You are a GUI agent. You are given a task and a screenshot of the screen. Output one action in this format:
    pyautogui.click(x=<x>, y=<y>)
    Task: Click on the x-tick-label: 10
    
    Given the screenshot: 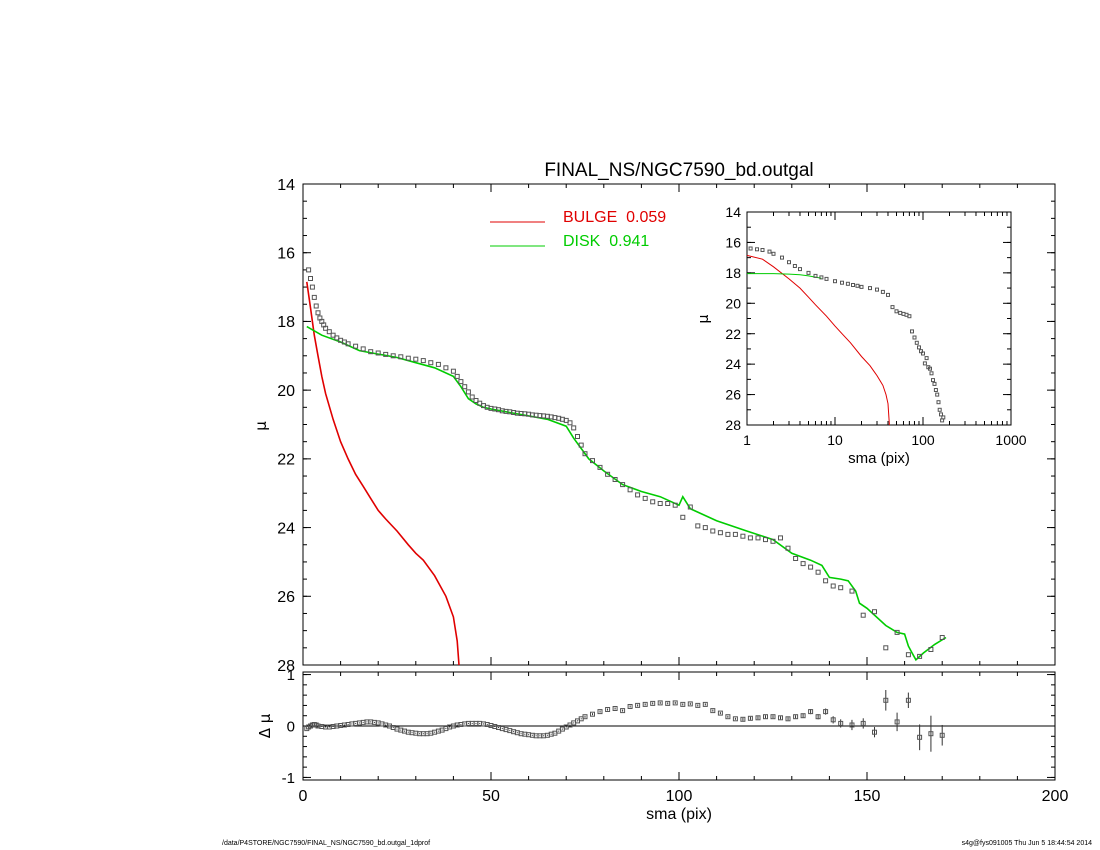 What is the action you would take?
    pyautogui.click(x=835, y=440)
    